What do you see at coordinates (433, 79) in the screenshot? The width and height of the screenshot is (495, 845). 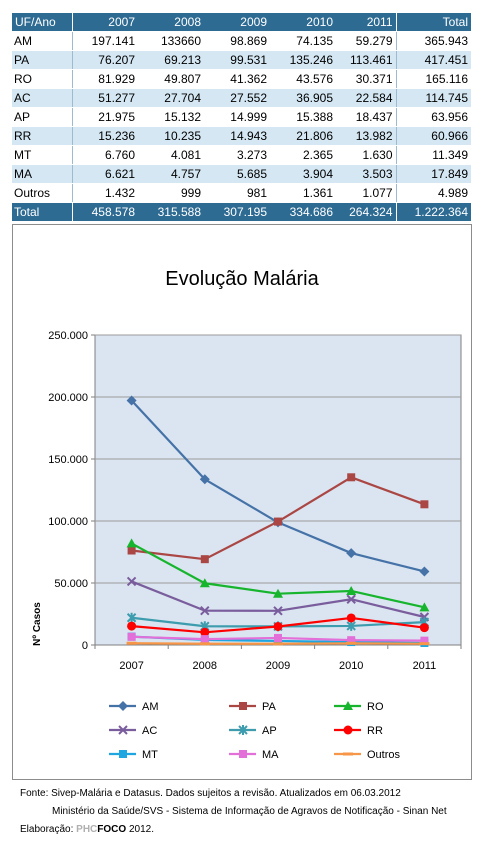 I see `value-cell: 165.116` at bounding box center [433, 79].